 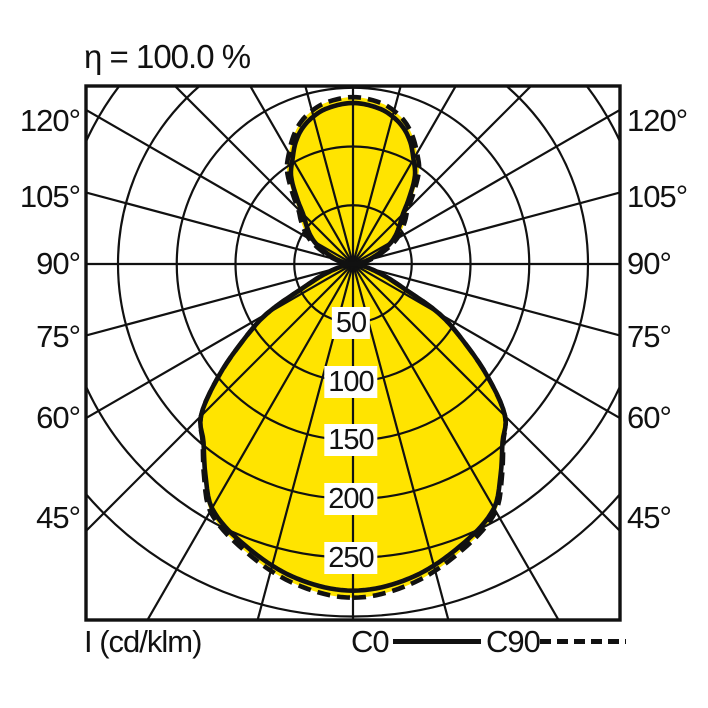 What do you see at coordinates (143, 641) in the screenshot?
I see `intensity-axis-label: I (cd/klm)` at bounding box center [143, 641].